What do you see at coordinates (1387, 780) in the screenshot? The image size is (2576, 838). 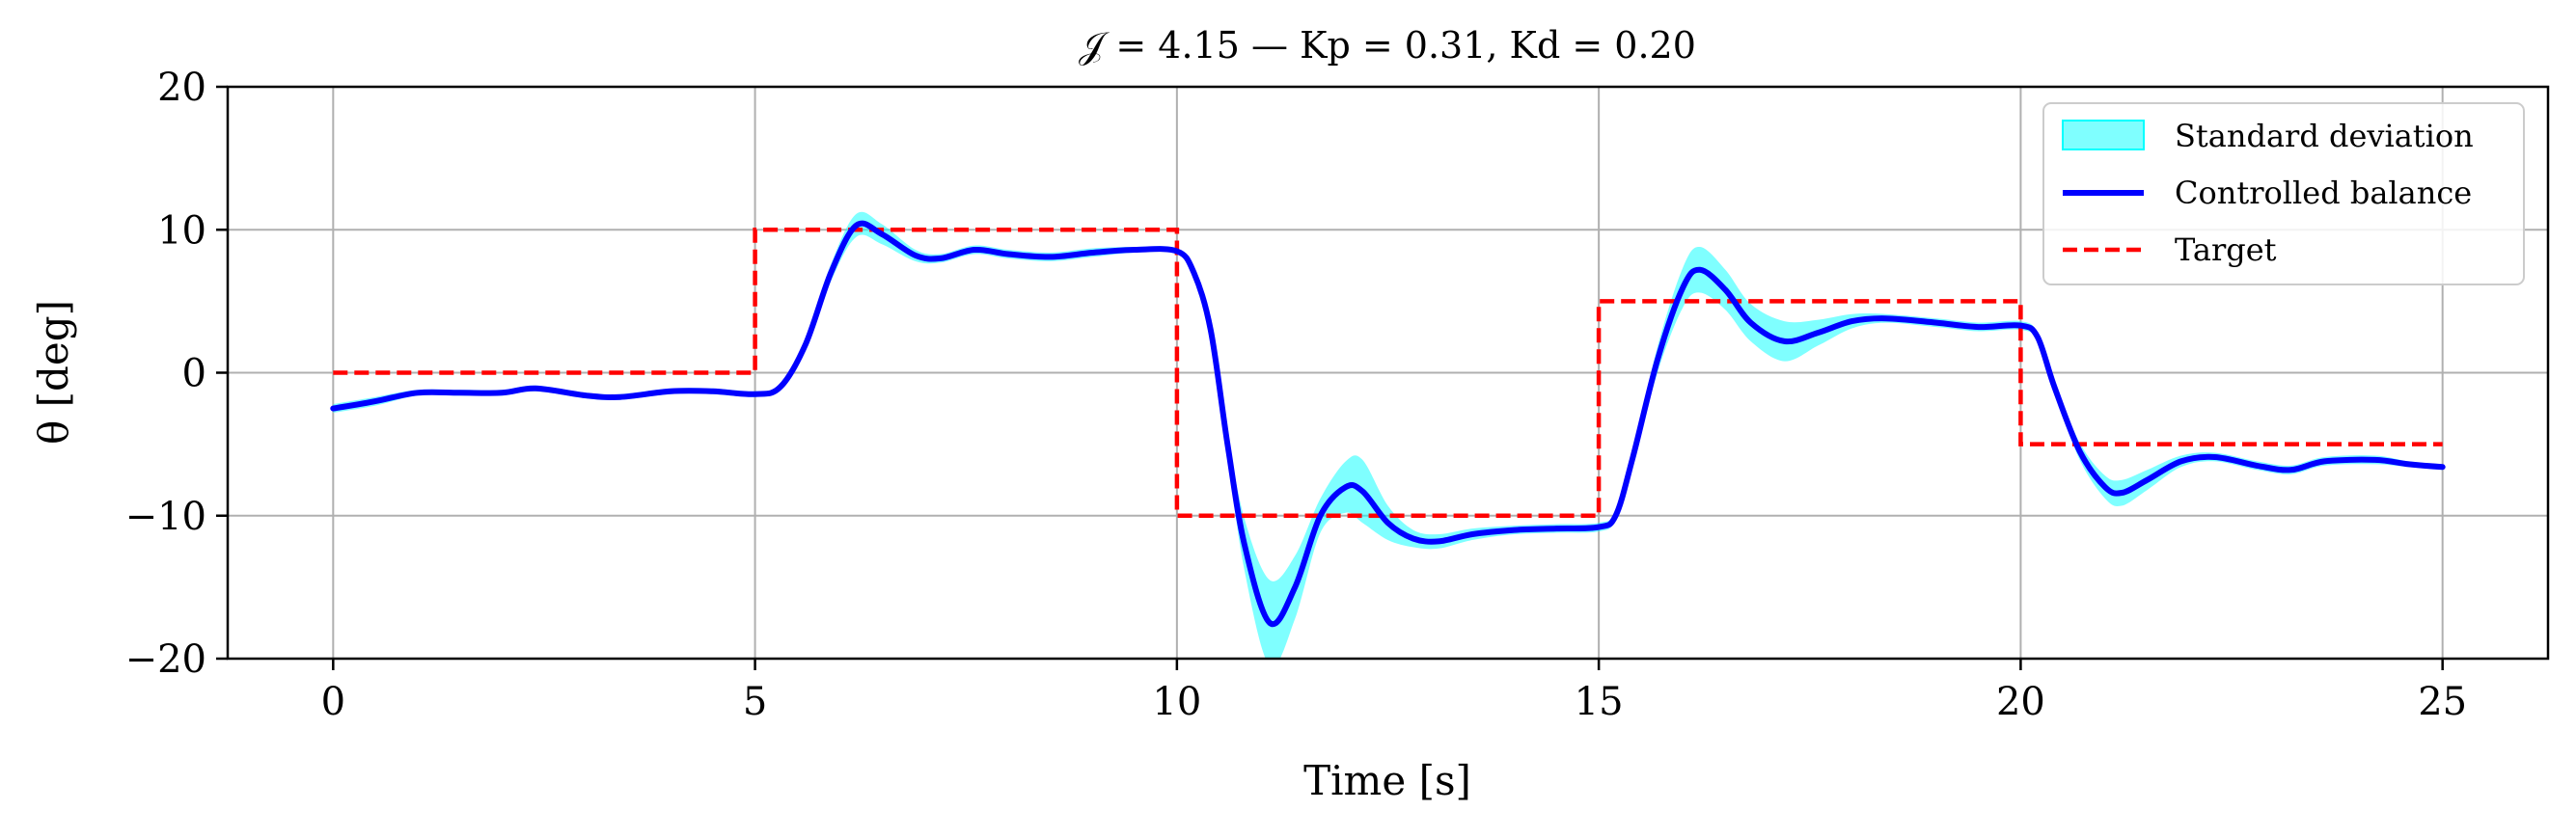 I see `x-axis-title: Time [s]` at bounding box center [1387, 780].